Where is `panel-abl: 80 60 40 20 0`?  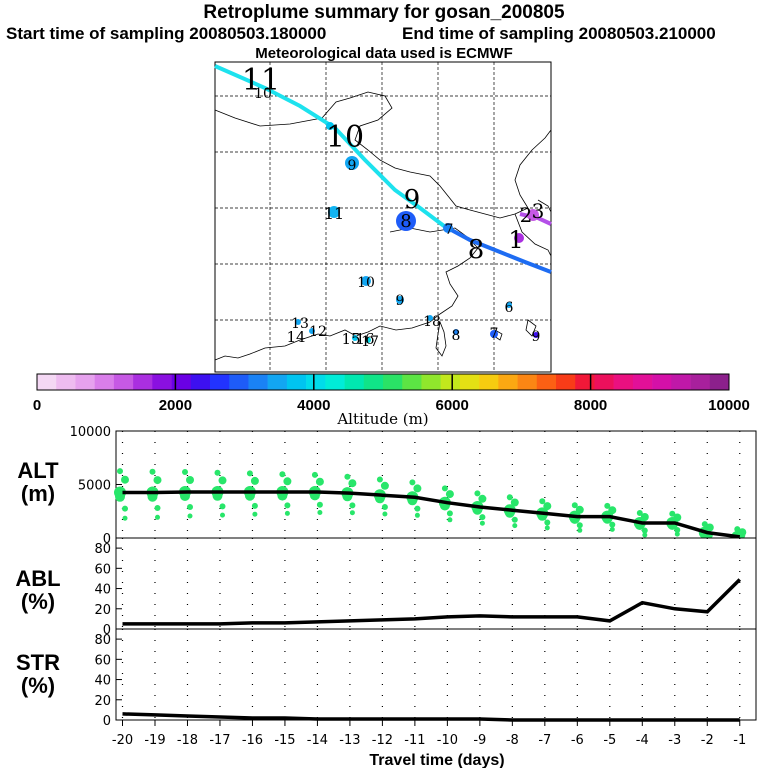 panel-abl: 80 60 40 20 0 is located at coordinates (425, 587).